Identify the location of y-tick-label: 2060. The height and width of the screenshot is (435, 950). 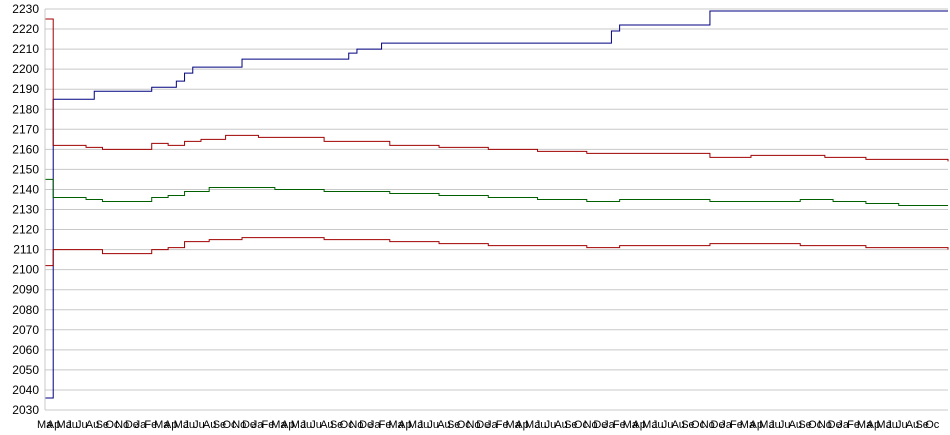
(25, 350).